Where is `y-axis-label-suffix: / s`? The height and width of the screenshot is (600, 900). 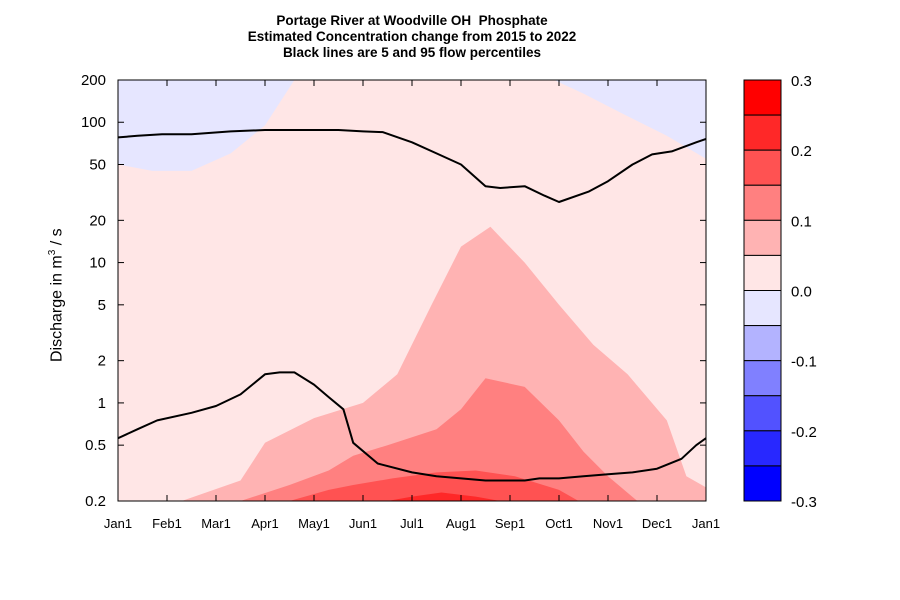
y-axis-label-suffix: / s is located at coordinates (57, 239).